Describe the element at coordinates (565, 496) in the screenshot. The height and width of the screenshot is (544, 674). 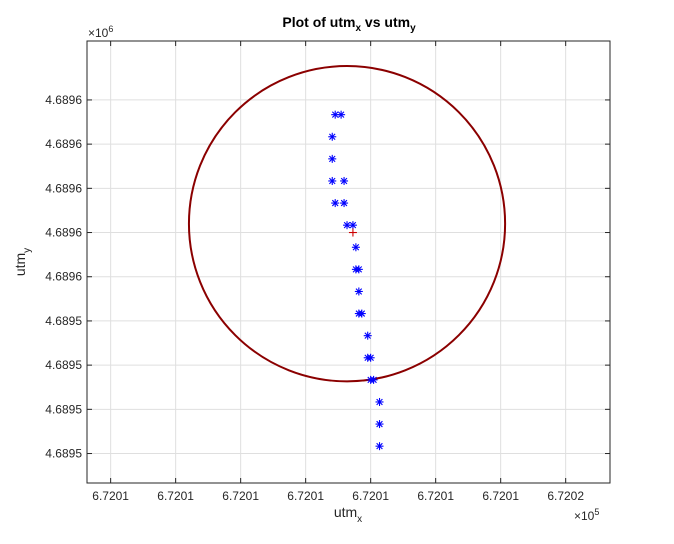
I see `x-tick-label: 6.7202` at that location.